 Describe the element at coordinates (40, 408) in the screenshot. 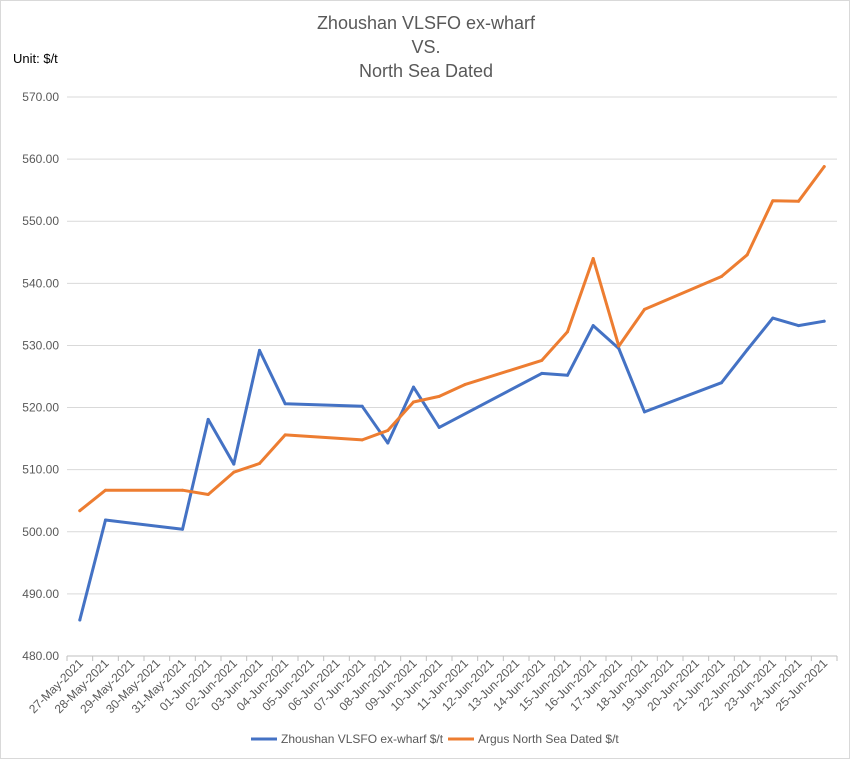

I see `y-tick-label: 520.00` at that location.